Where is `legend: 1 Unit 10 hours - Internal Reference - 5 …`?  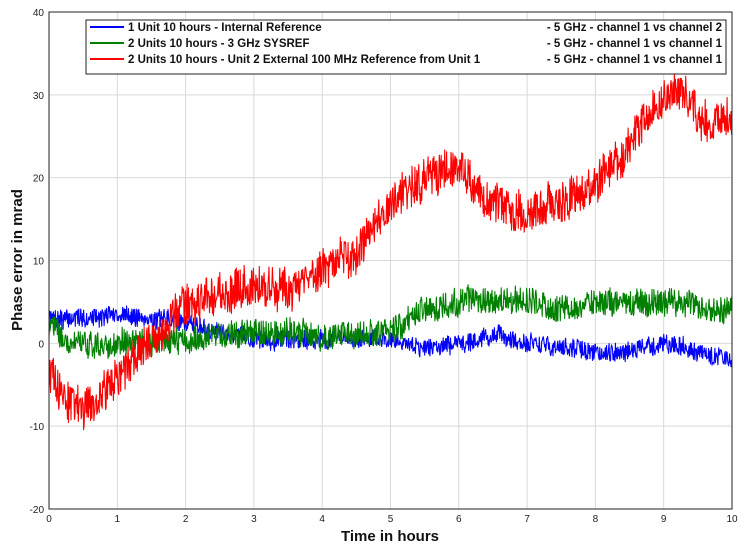 legend: 1 Unit 10 hours - Internal Reference - 5 … is located at coordinates (406, 47).